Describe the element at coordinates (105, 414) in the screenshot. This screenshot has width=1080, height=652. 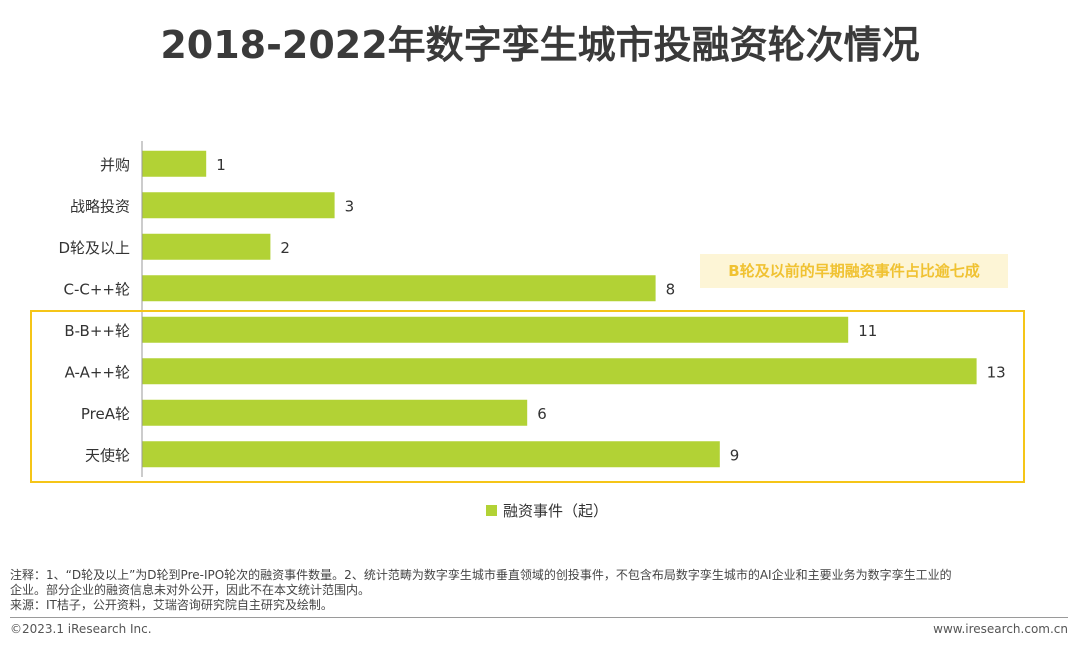
I see `category-label-6: PreA轮` at that location.